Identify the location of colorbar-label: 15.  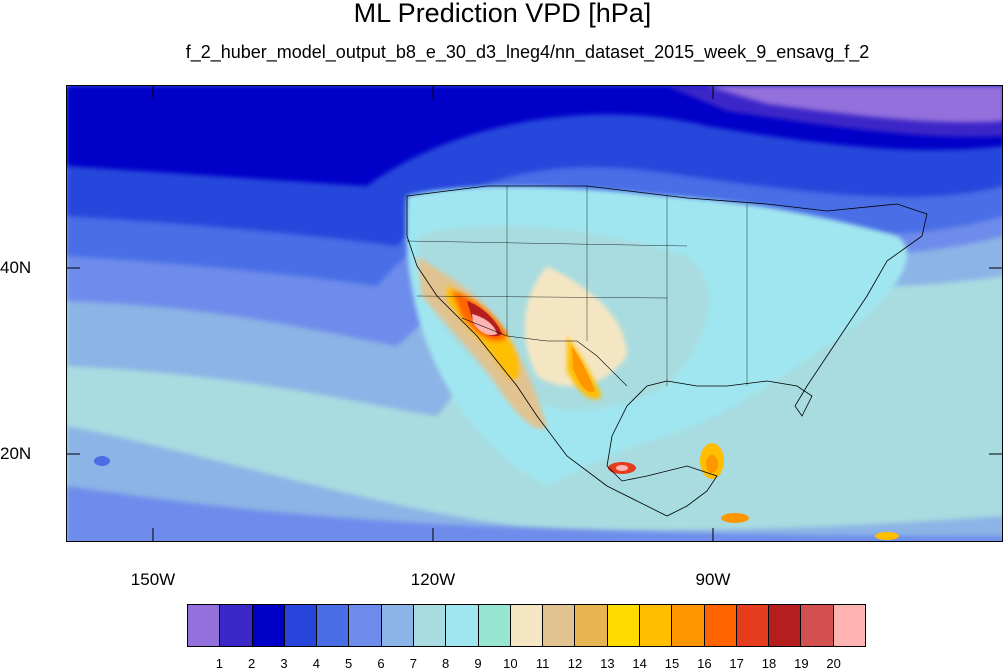
(672, 663).